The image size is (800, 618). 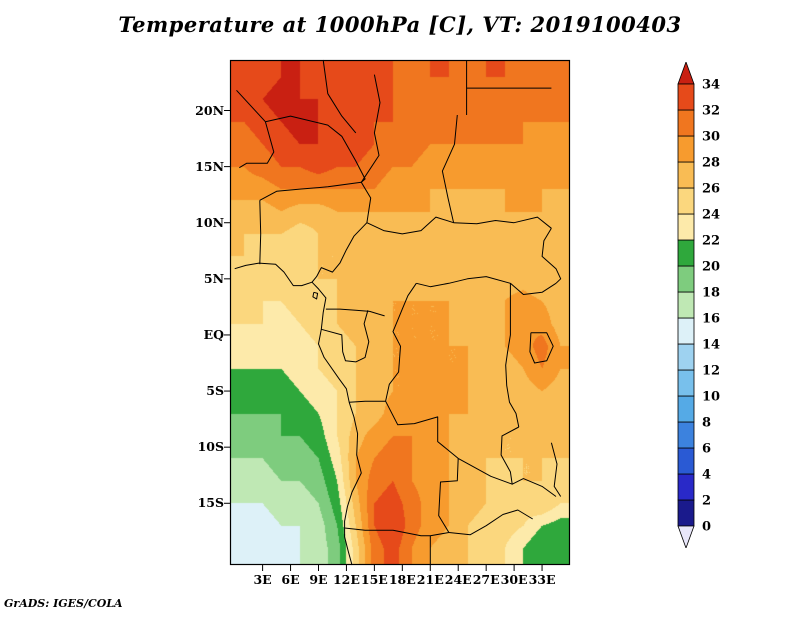 I want to click on colorbar-tick-label: 26, so click(x=711, y=189).